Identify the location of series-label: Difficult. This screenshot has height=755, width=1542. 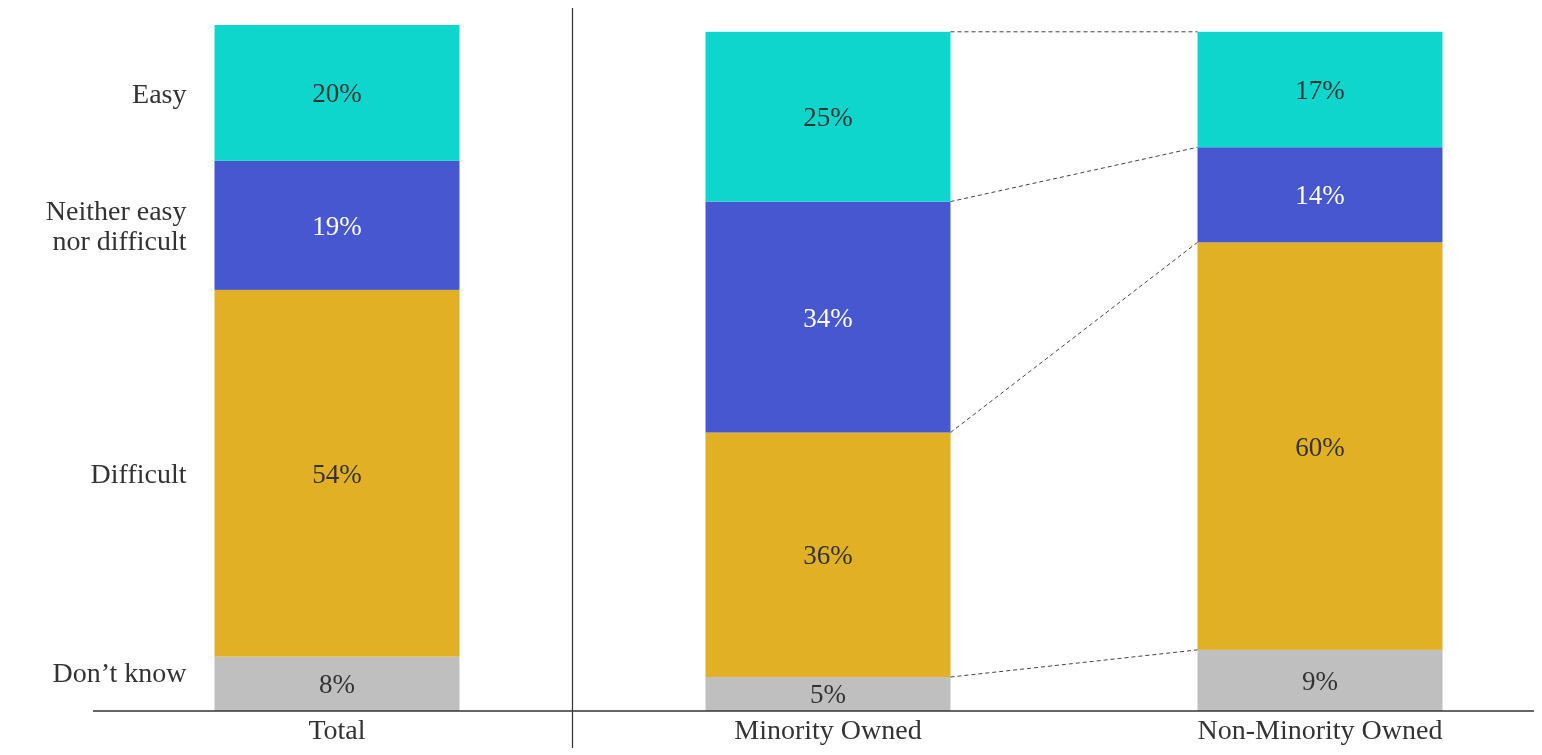
(138, 474).